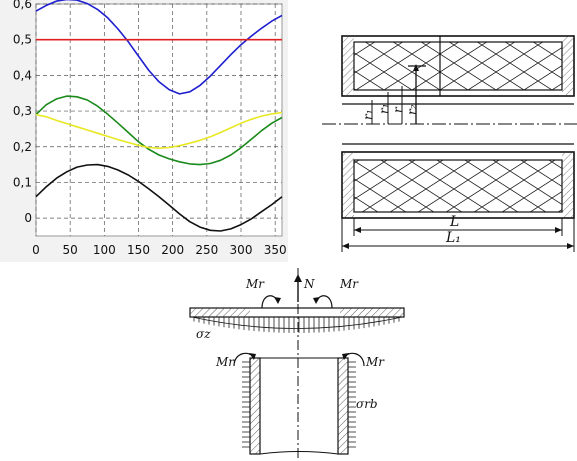  I want to click on x-tick-label: 250, so click(206, 250).